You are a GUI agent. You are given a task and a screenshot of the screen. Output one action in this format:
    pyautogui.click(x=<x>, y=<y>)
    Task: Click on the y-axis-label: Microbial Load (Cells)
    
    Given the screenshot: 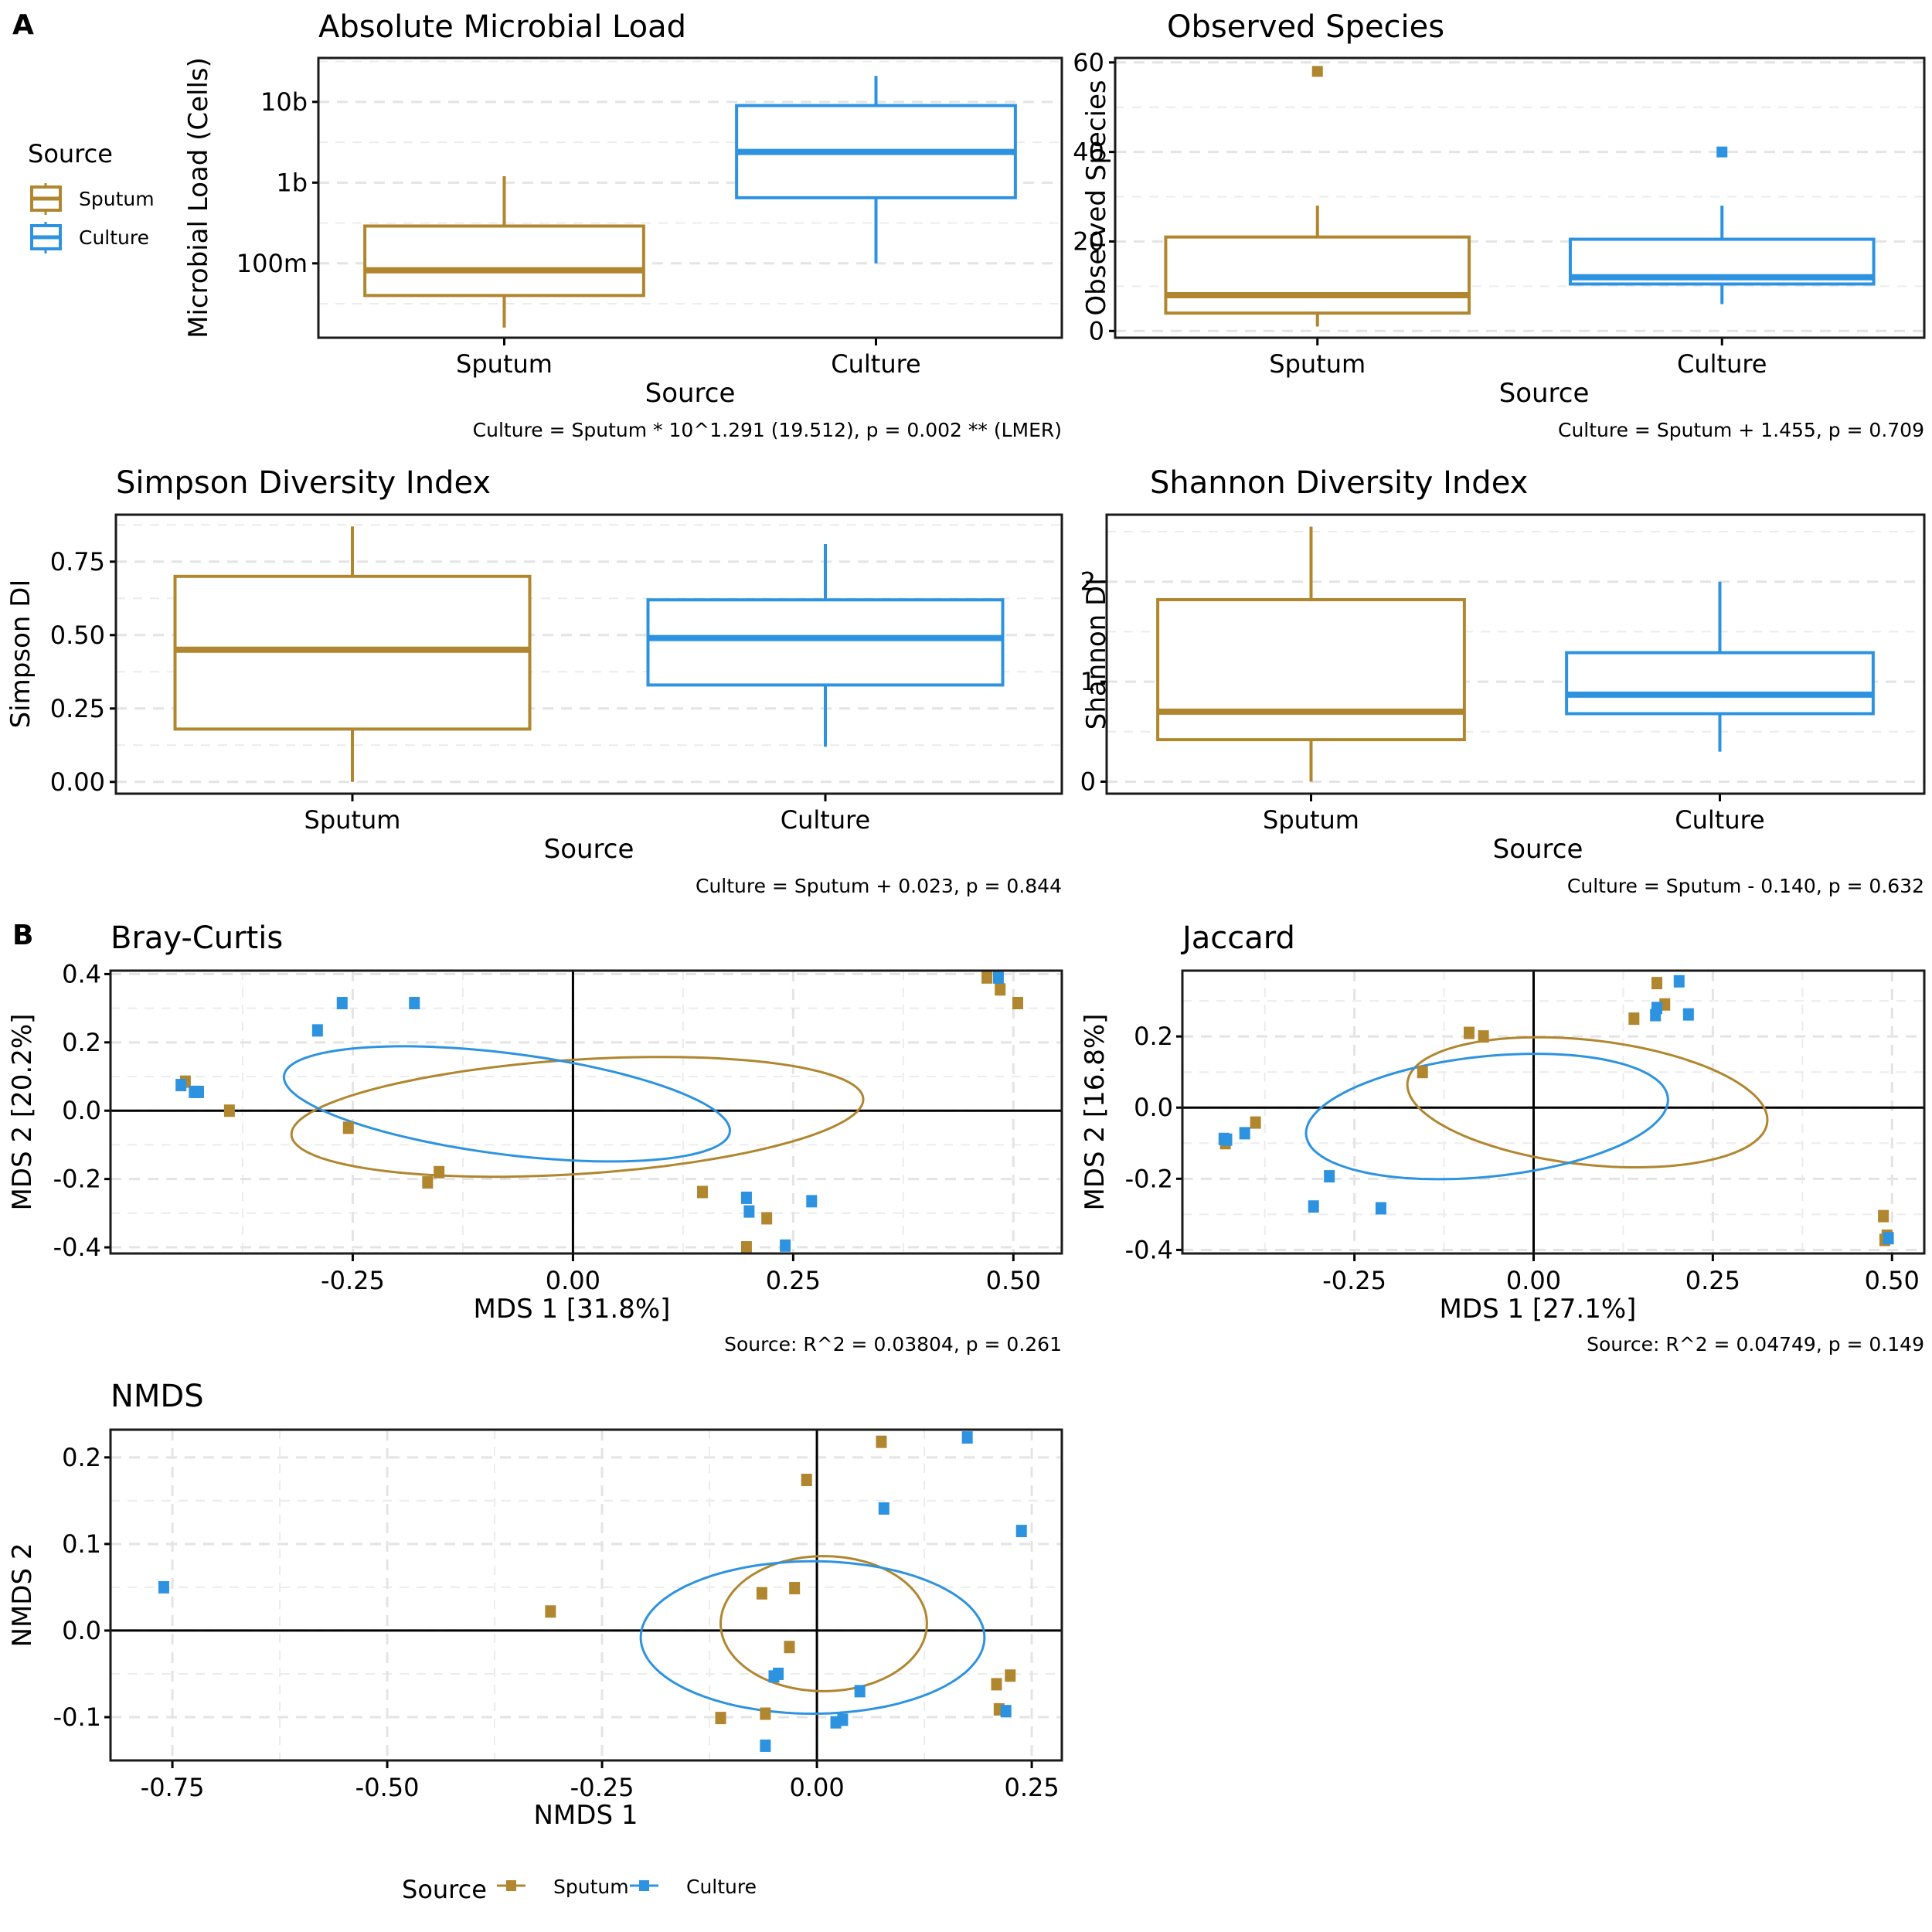 What is the action you would take?
    pyautogui.click(x=198, y=198)
    